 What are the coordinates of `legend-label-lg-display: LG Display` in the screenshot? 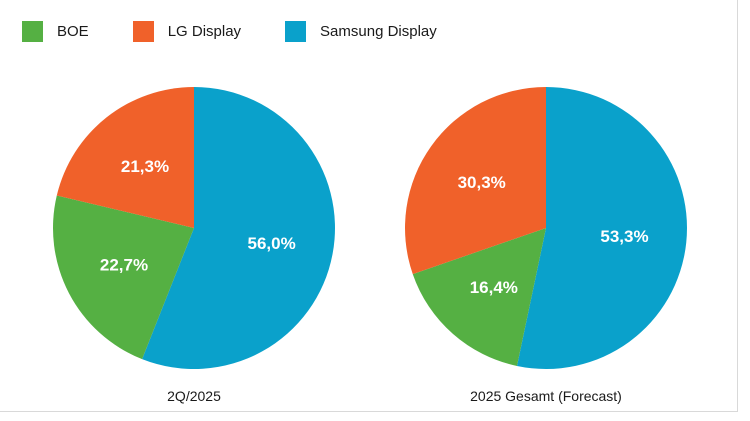 It's located at (204, 31).